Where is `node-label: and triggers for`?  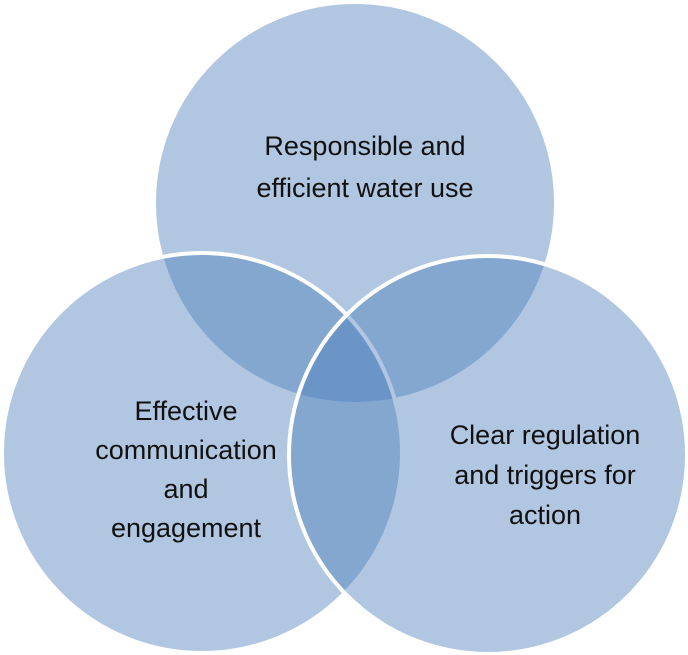 node-label: and triggers for is located at coordinates (545, 475).